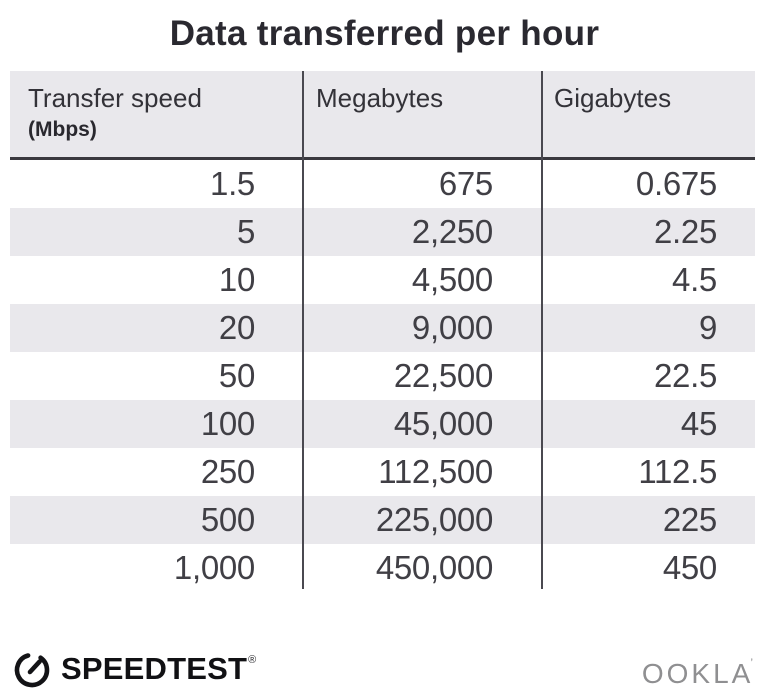 Image resolution: width=769 pixels, height=698 pixels. Describe the element at coordinates (214, 567) in the screenshot. I see `cell-transfer-speed: 1,000` at that location.